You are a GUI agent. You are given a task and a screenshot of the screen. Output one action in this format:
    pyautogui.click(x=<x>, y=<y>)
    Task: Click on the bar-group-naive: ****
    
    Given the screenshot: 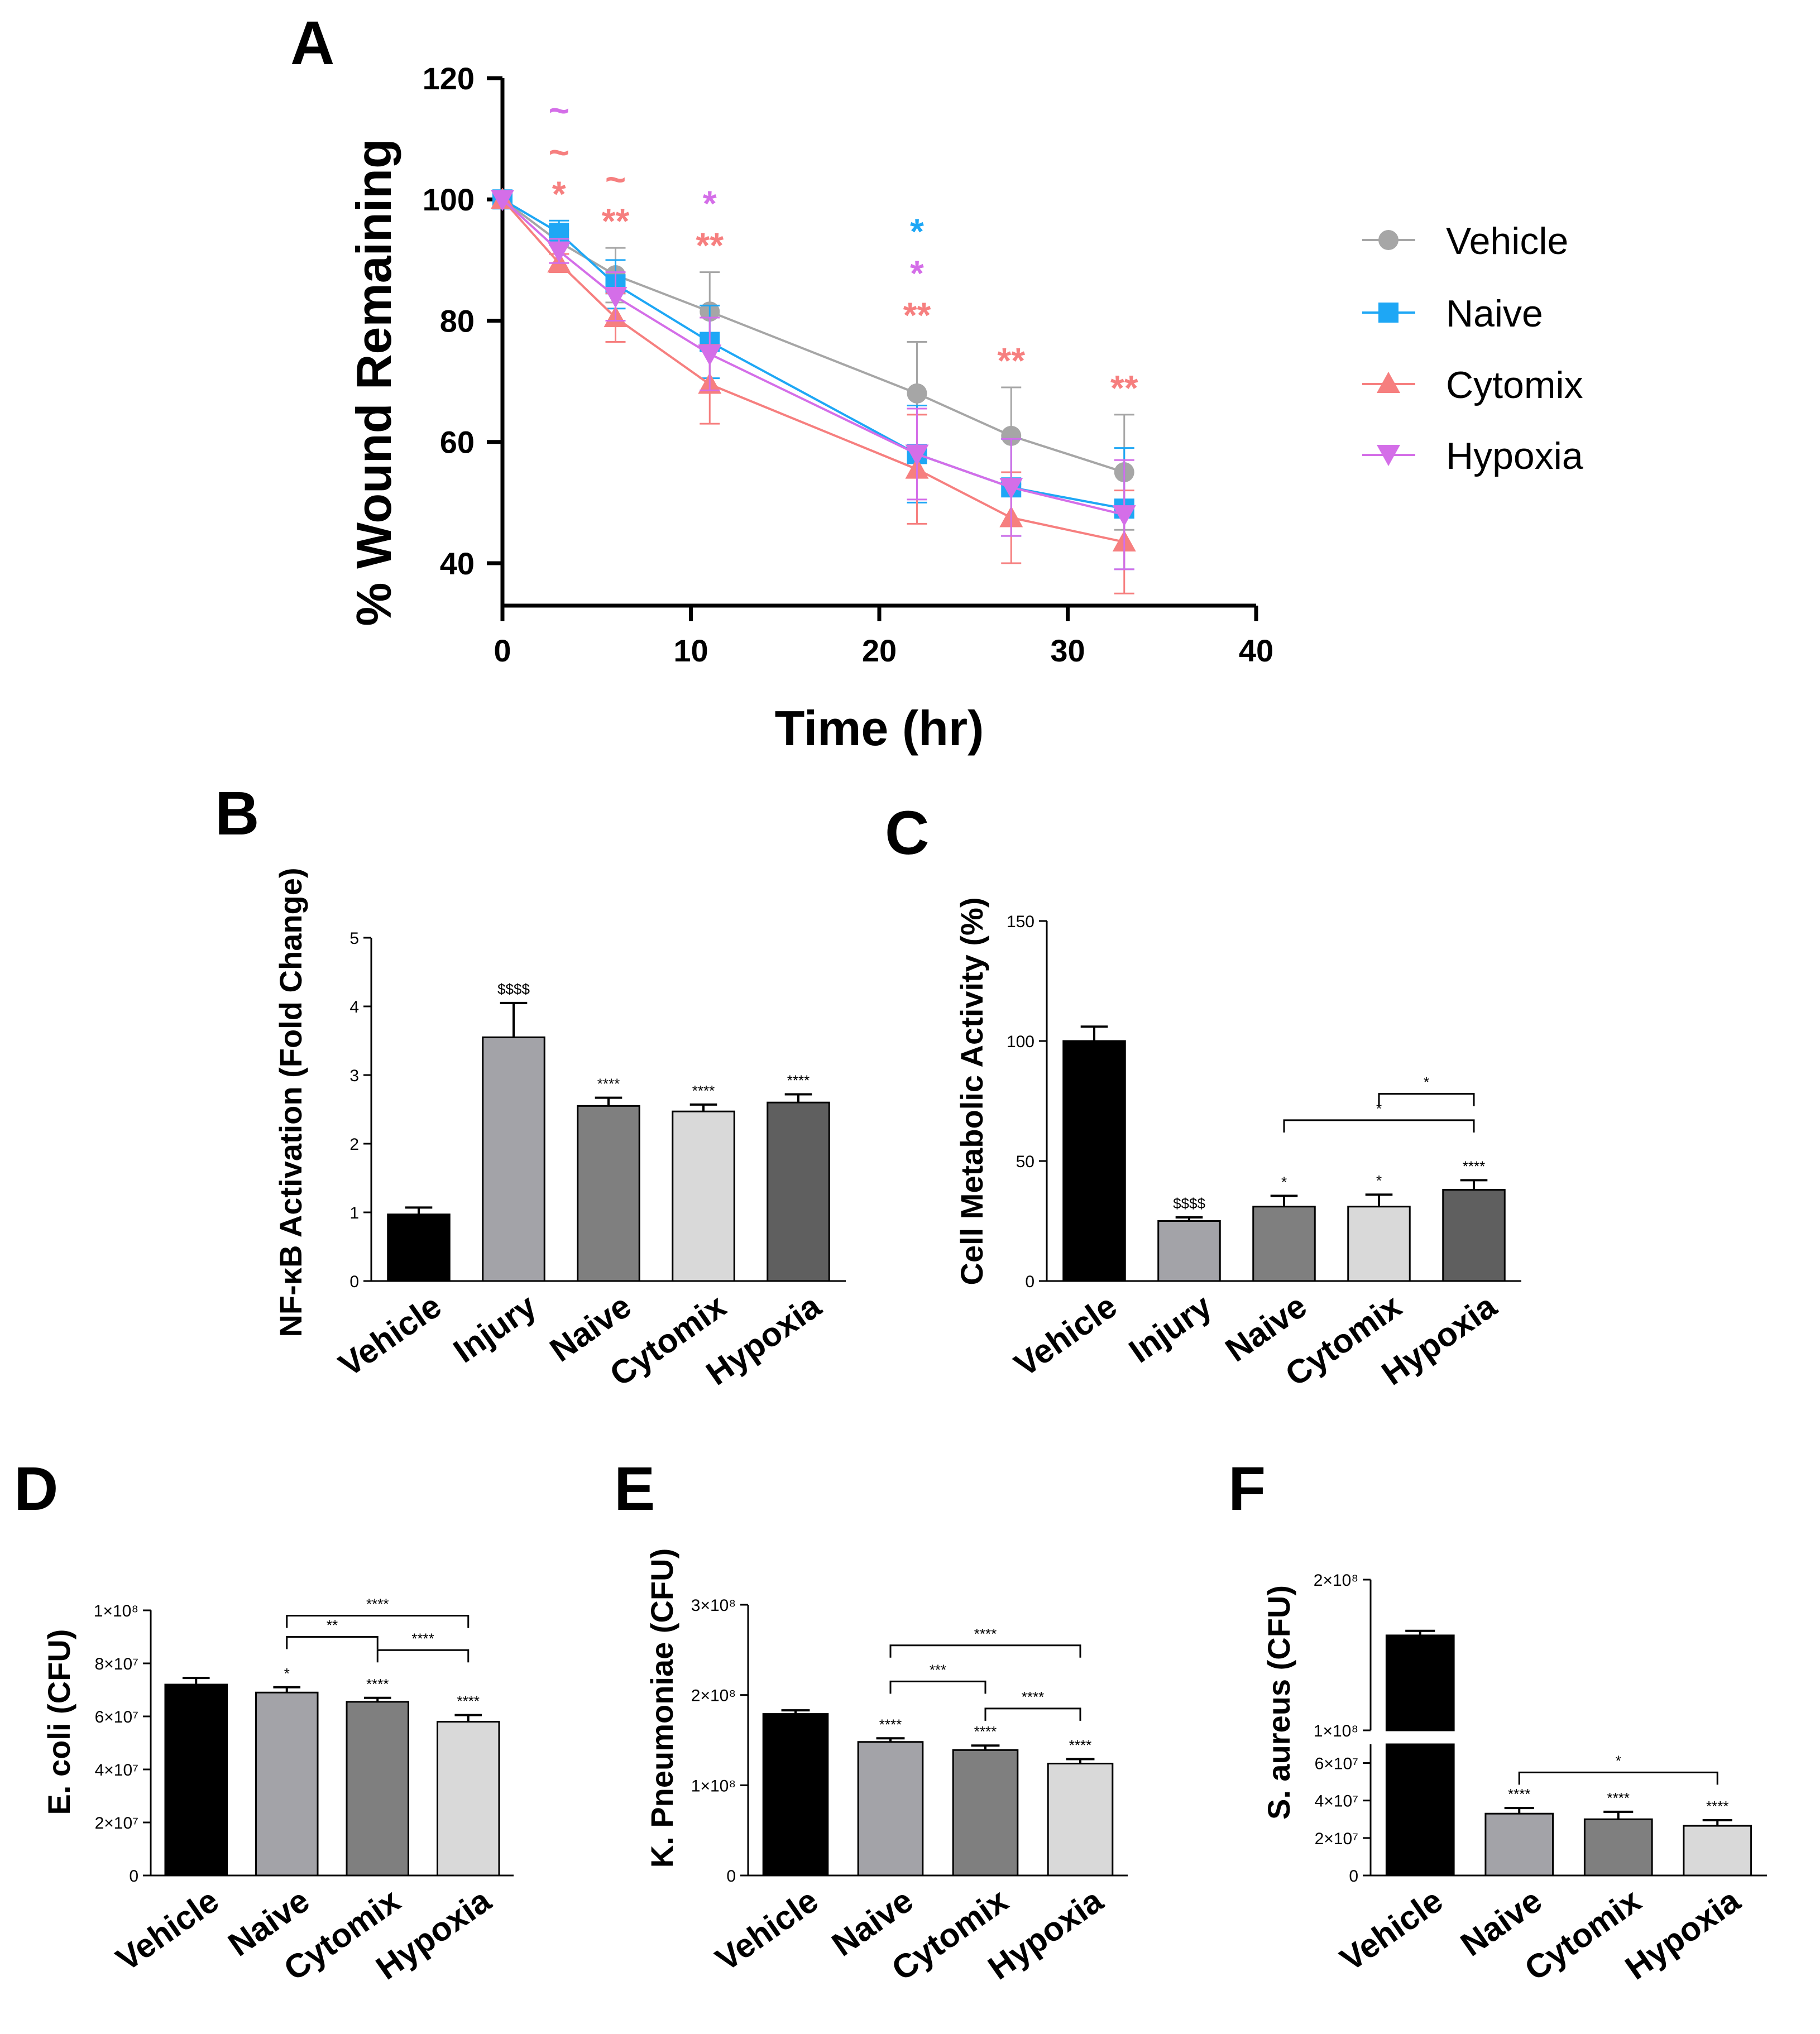 What is the action you would take?
    pyautogui.click(x=1519, y=1831)
    